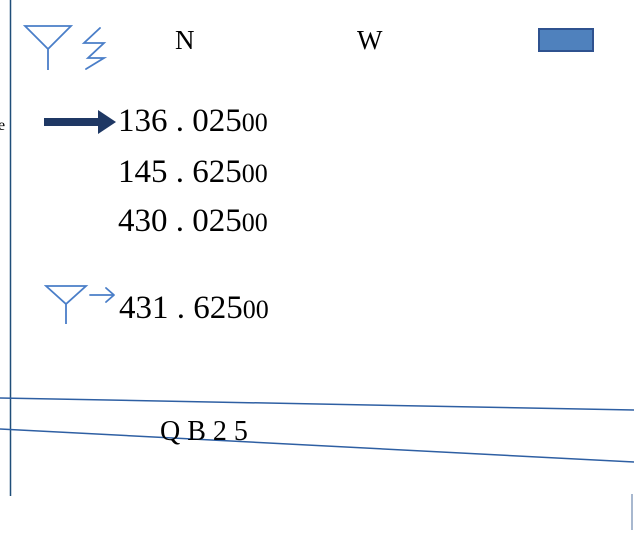 This screenshot has width=634, height=534. I want to click on arrow-right-icon, so click(80, 122).